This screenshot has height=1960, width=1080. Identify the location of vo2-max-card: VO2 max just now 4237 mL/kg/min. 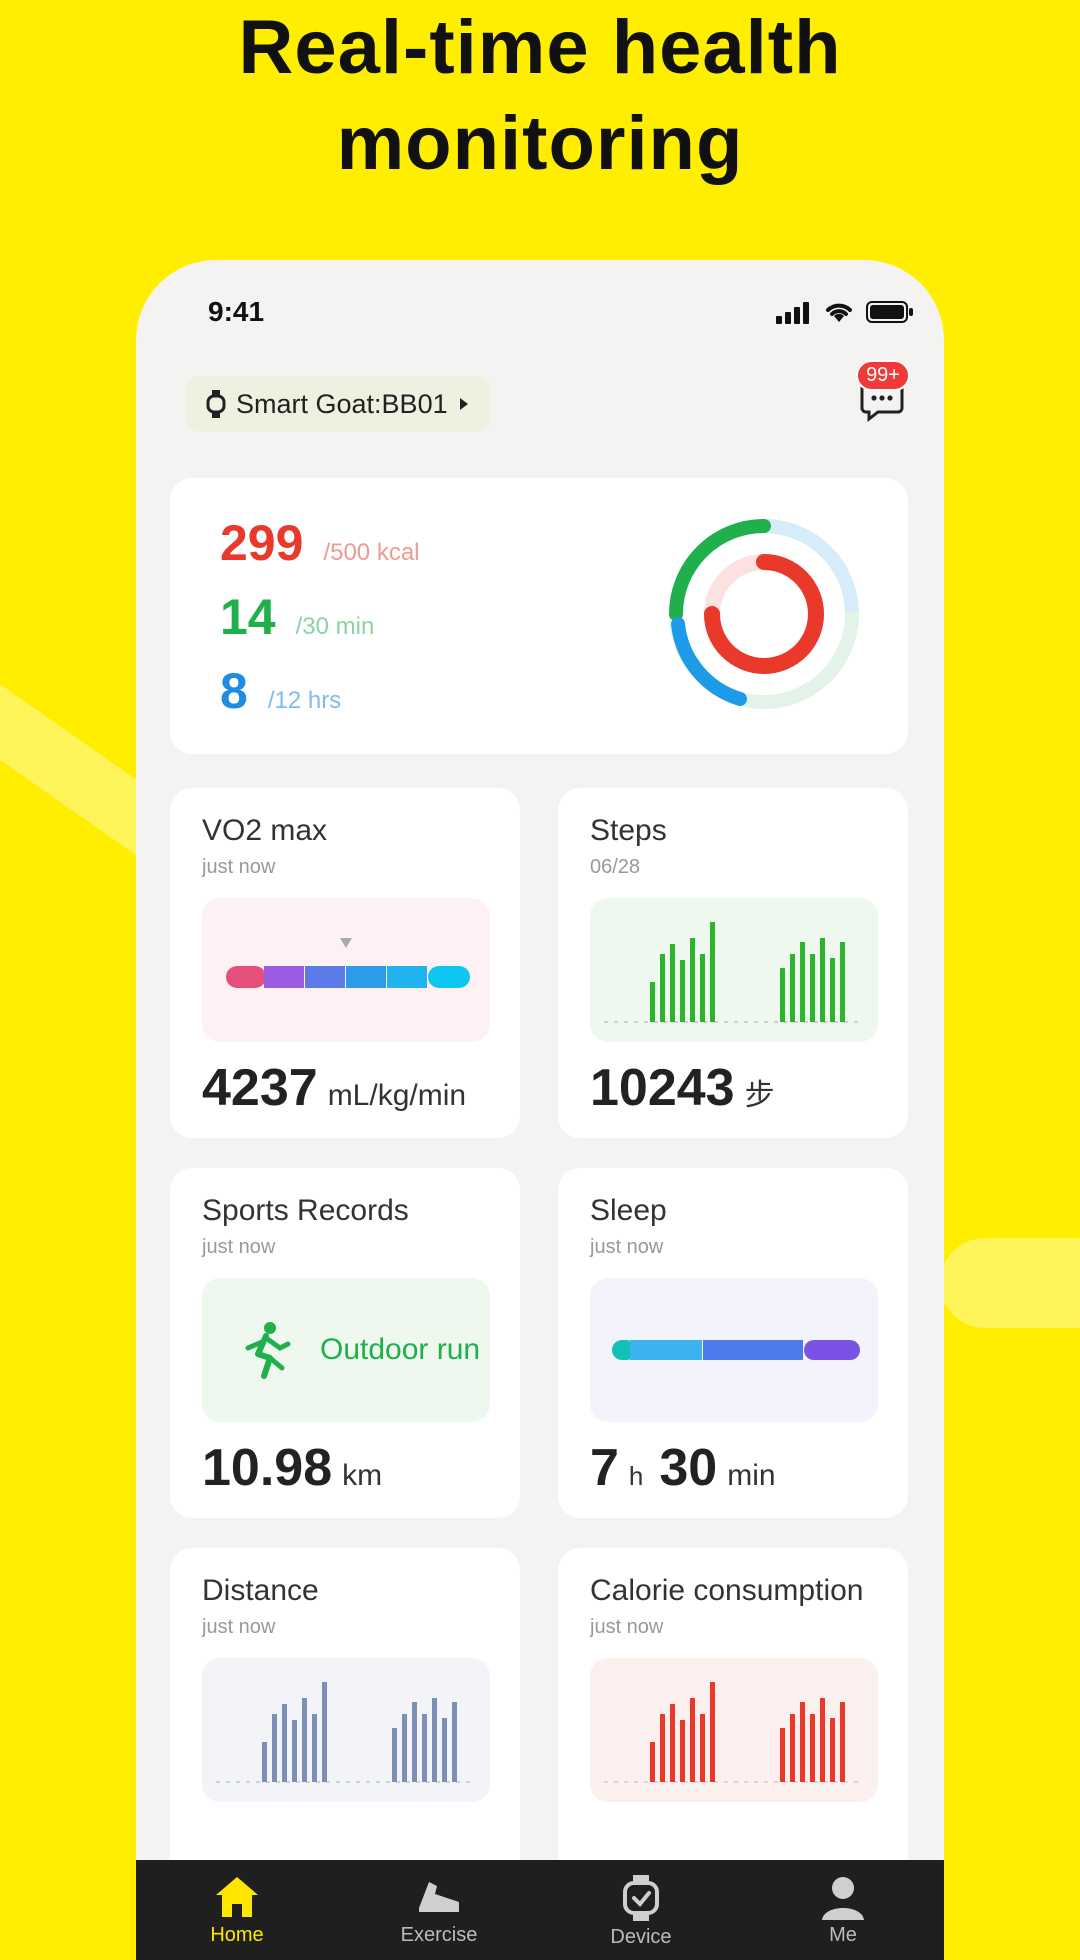
(345, 963).